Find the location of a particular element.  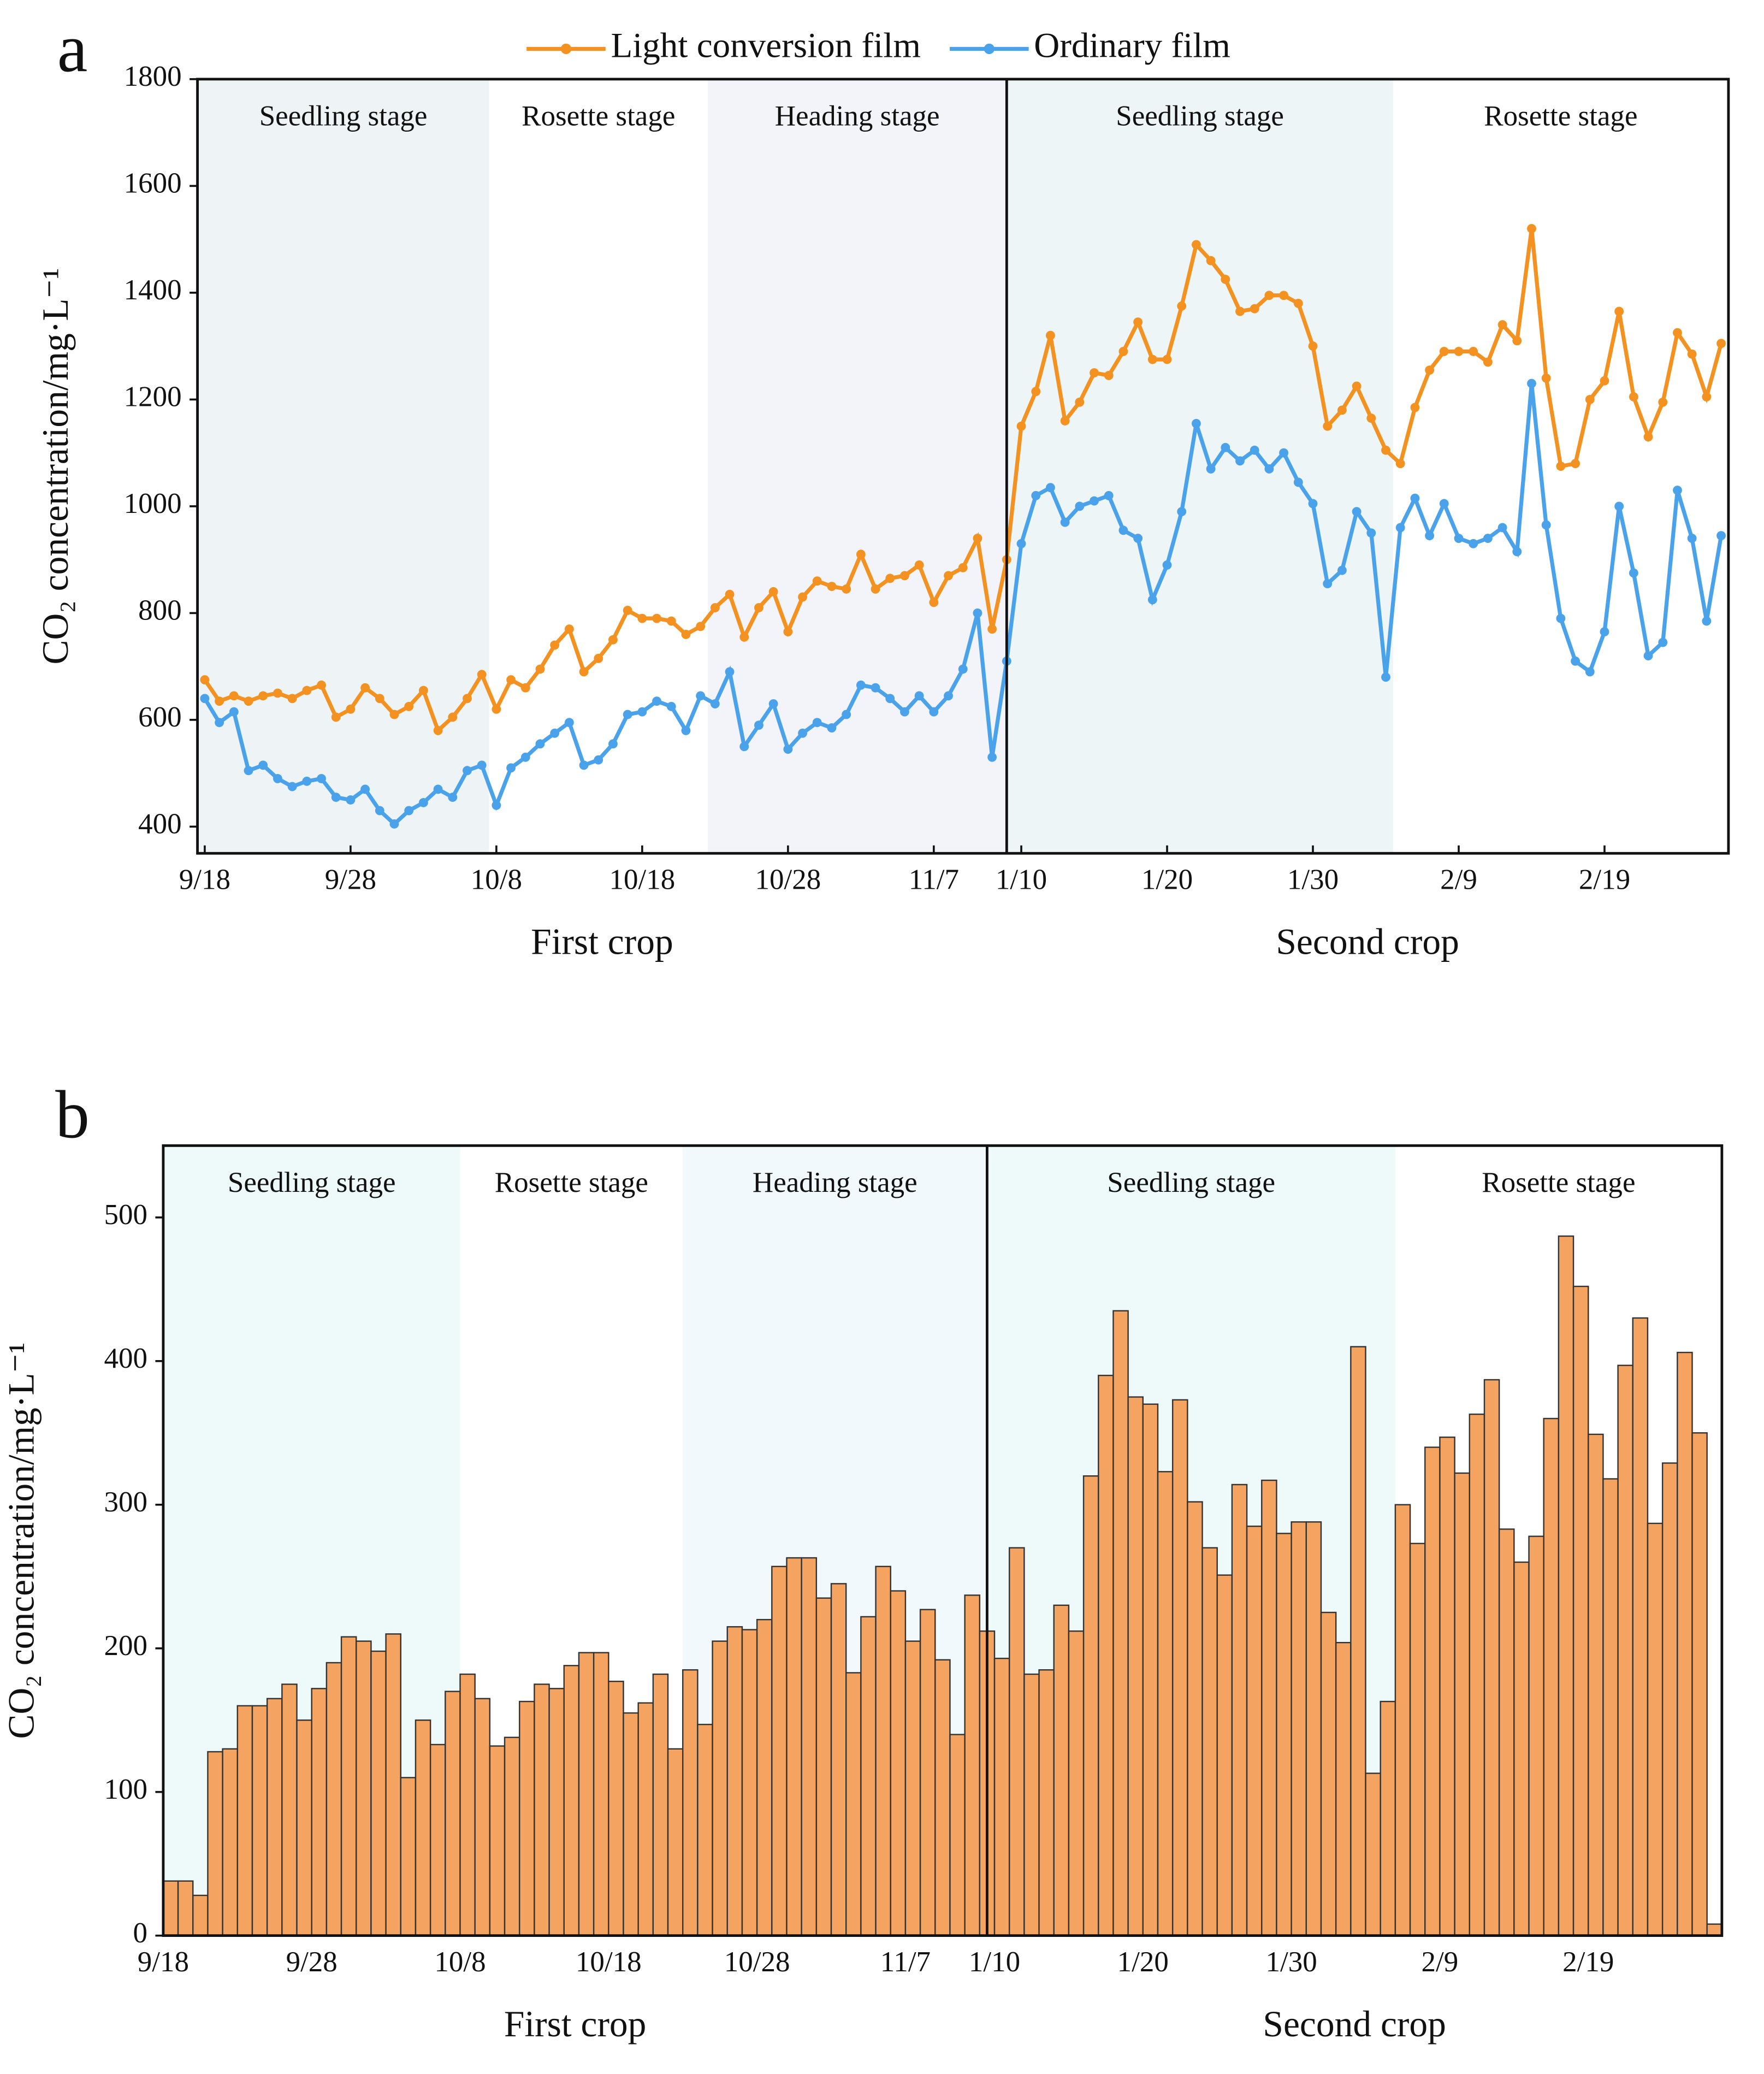

x-group-label: First crop is located at coordinates (602, 942).